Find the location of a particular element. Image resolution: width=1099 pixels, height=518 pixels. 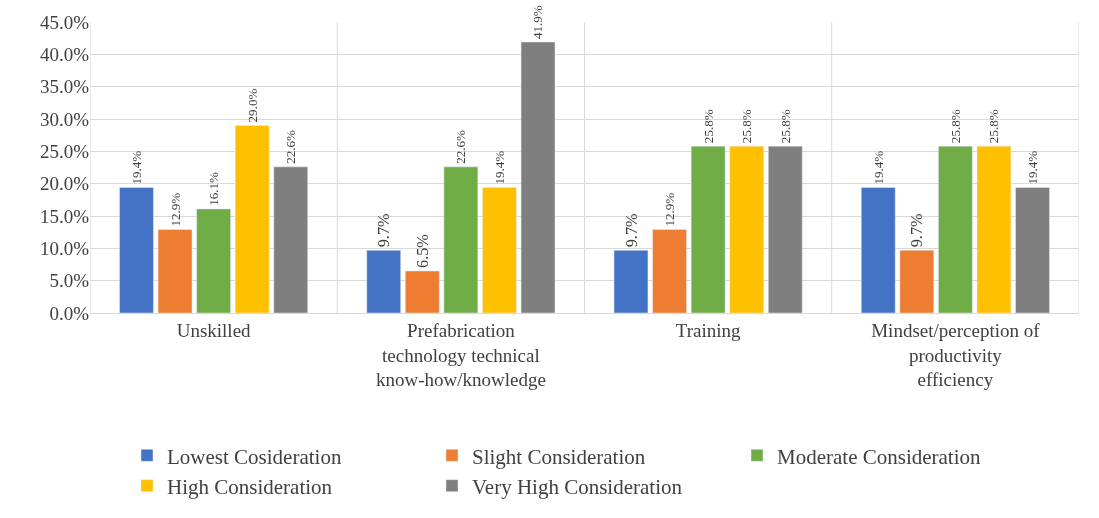

y-tick-label: 5.0% is located at coordinates (69, 281).